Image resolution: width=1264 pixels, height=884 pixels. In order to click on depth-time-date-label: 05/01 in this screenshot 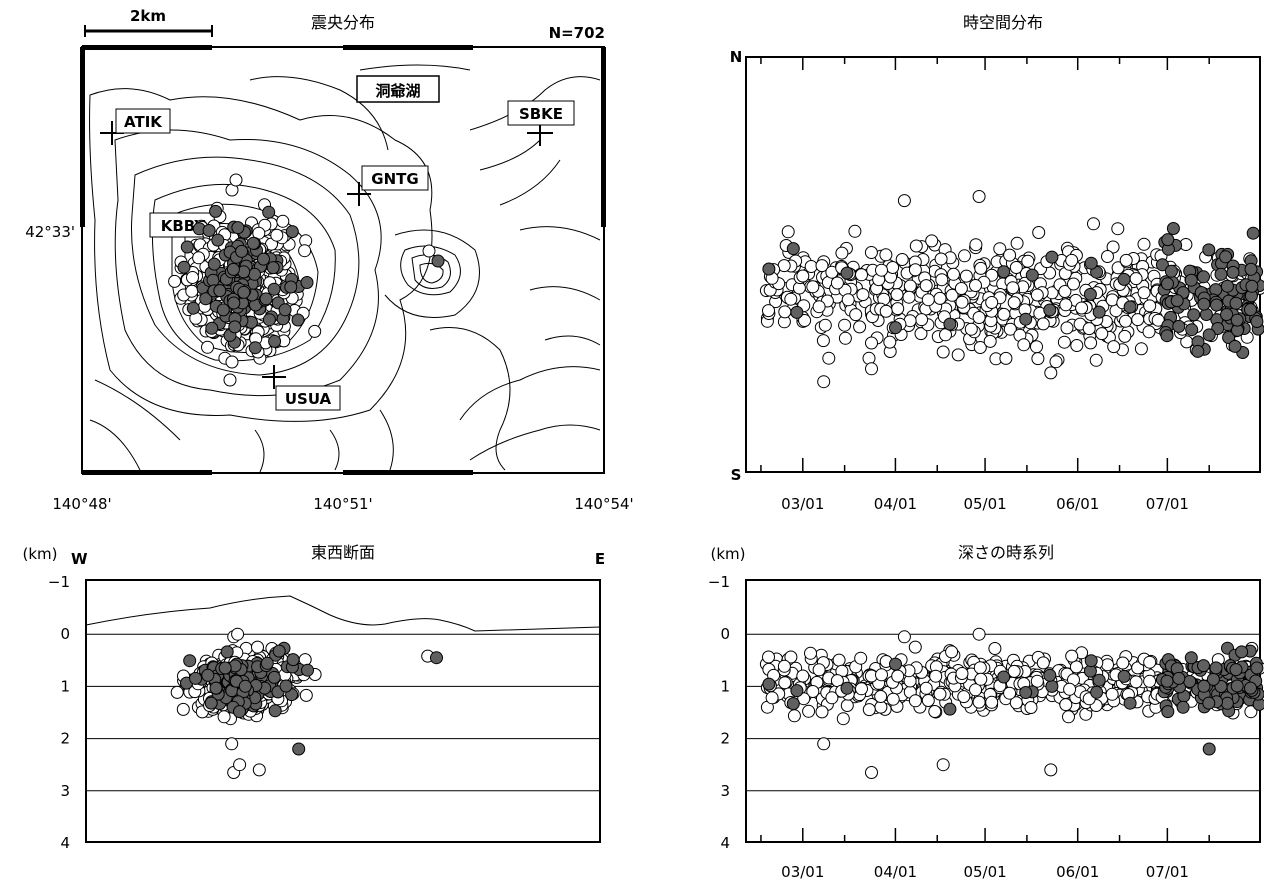, I will do `click(984, 872)`.